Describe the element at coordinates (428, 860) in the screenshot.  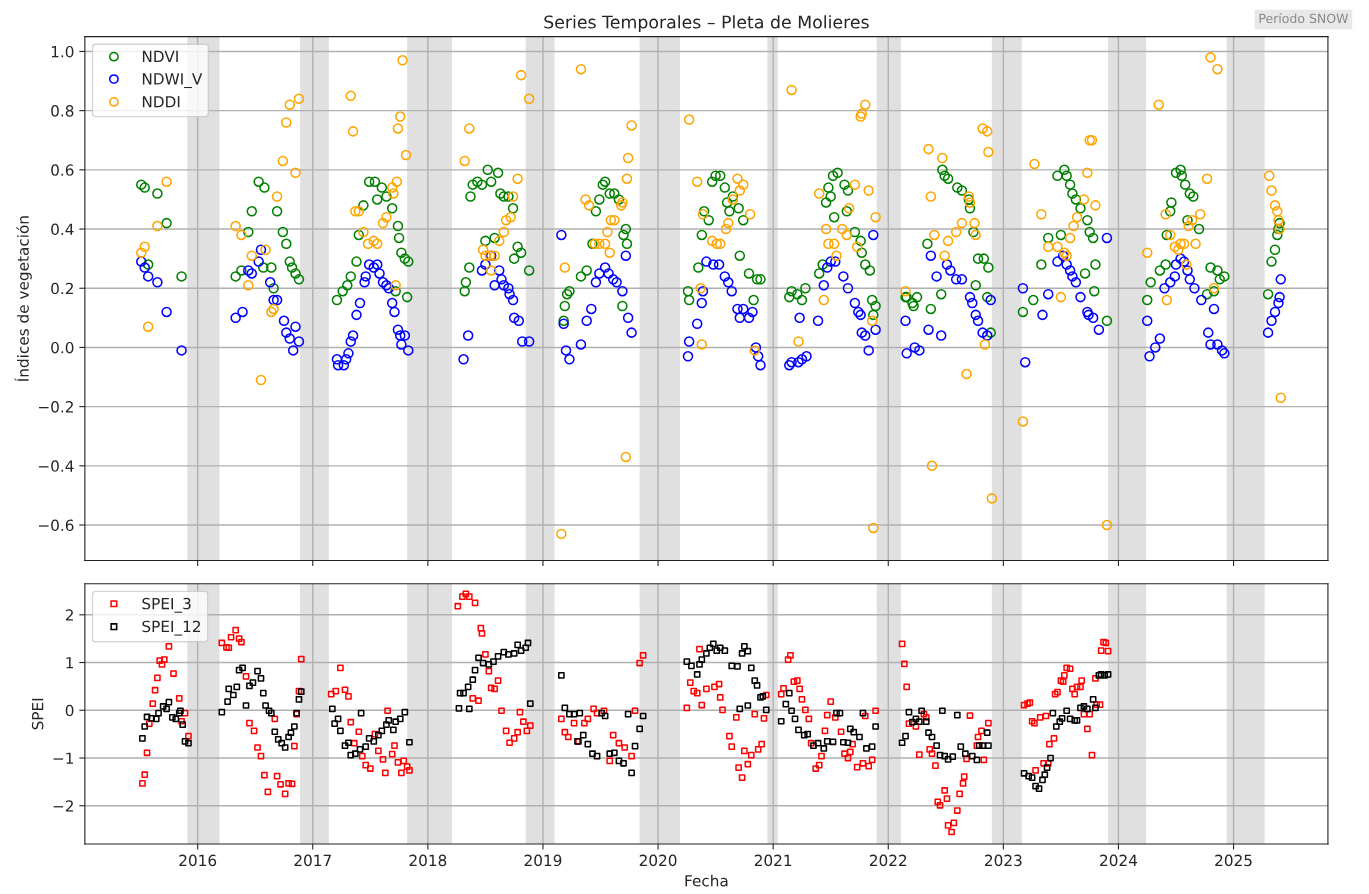
I see `x-tick-label: 2018` at that location.